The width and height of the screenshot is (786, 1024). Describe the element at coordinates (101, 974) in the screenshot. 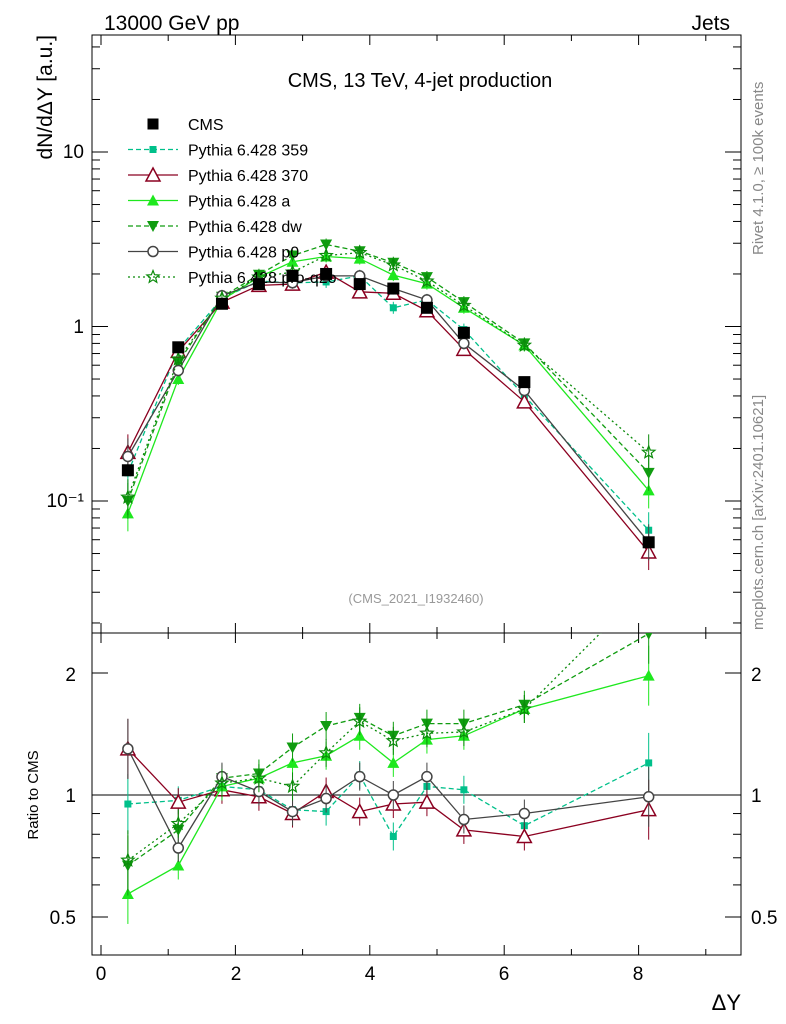

I see `x-tick-label-0: 0` at that location.